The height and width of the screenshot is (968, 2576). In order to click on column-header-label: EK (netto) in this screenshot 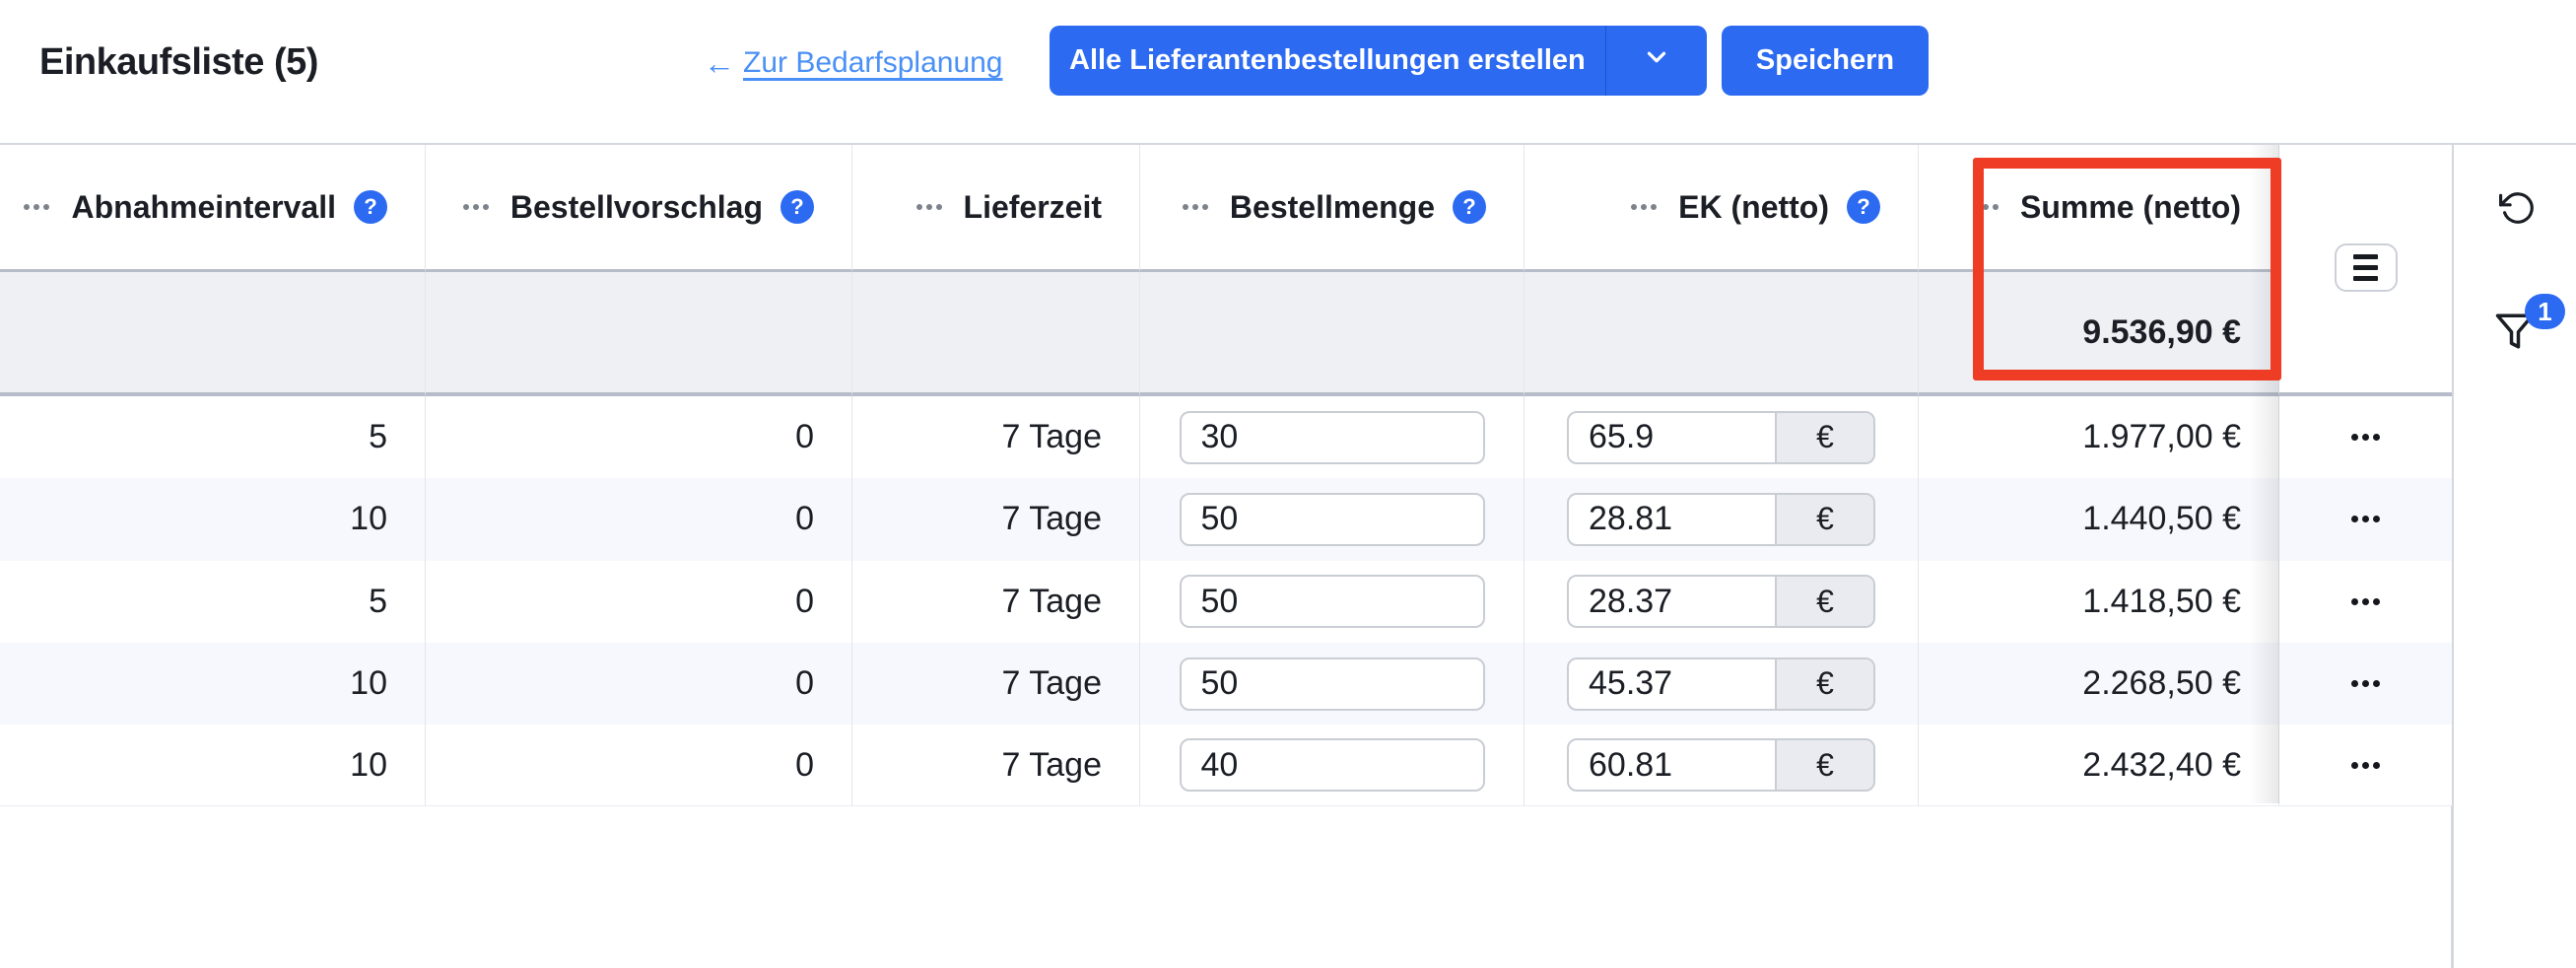, I will do `click(1753, 206)`.